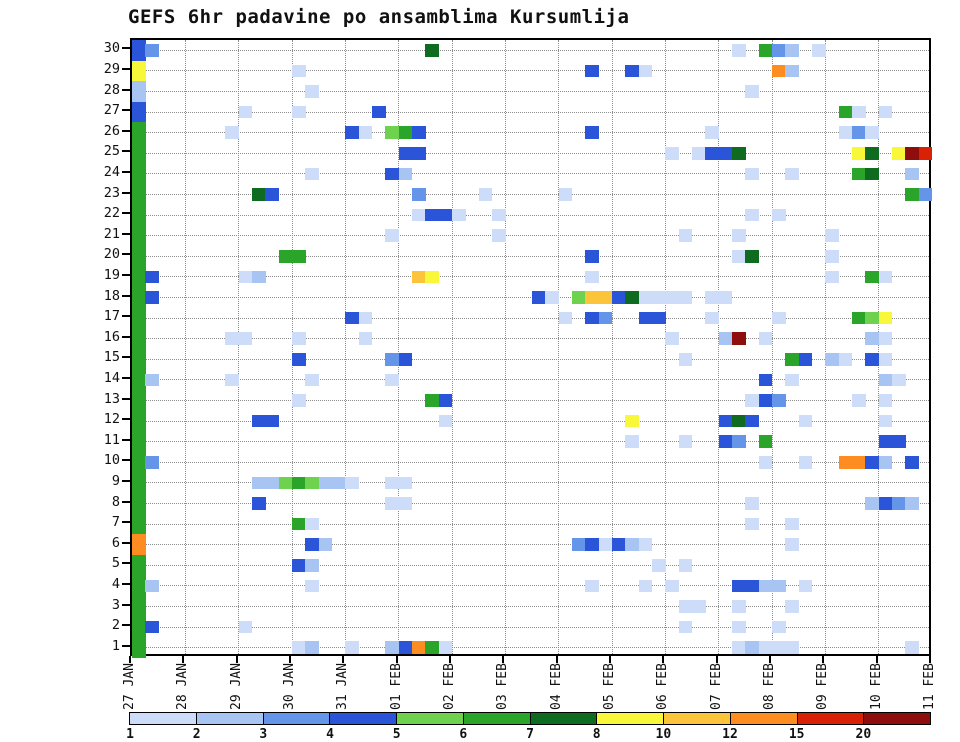 The image size is (960, 742). I want to click on x-tick-label: 04 FEB, so click(556, 686).